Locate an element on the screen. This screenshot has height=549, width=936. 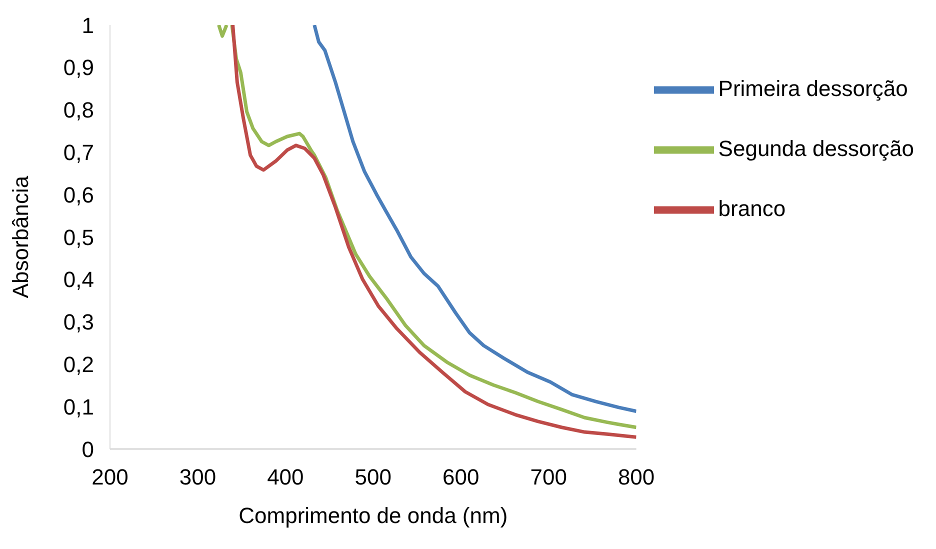
y-tick-label: 0,3 is located at coordinates (78, 322).